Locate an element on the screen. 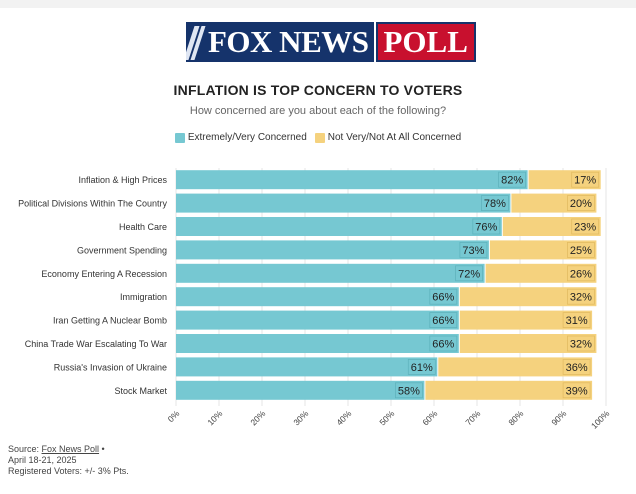 The height and width of the screenshot is (494, 636). x-tick-label: 30% is located at coordinates (300, 417).